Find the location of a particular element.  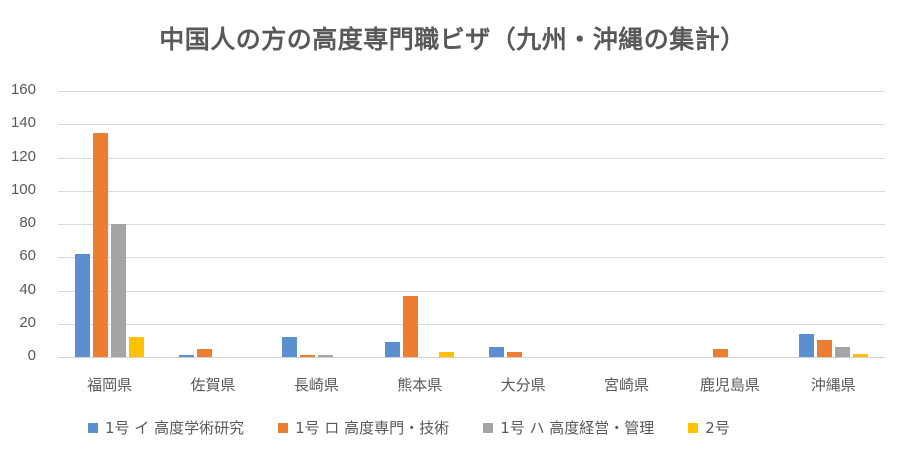

x-tick-label: 宮崎県 is located at coordinates (627, 385).